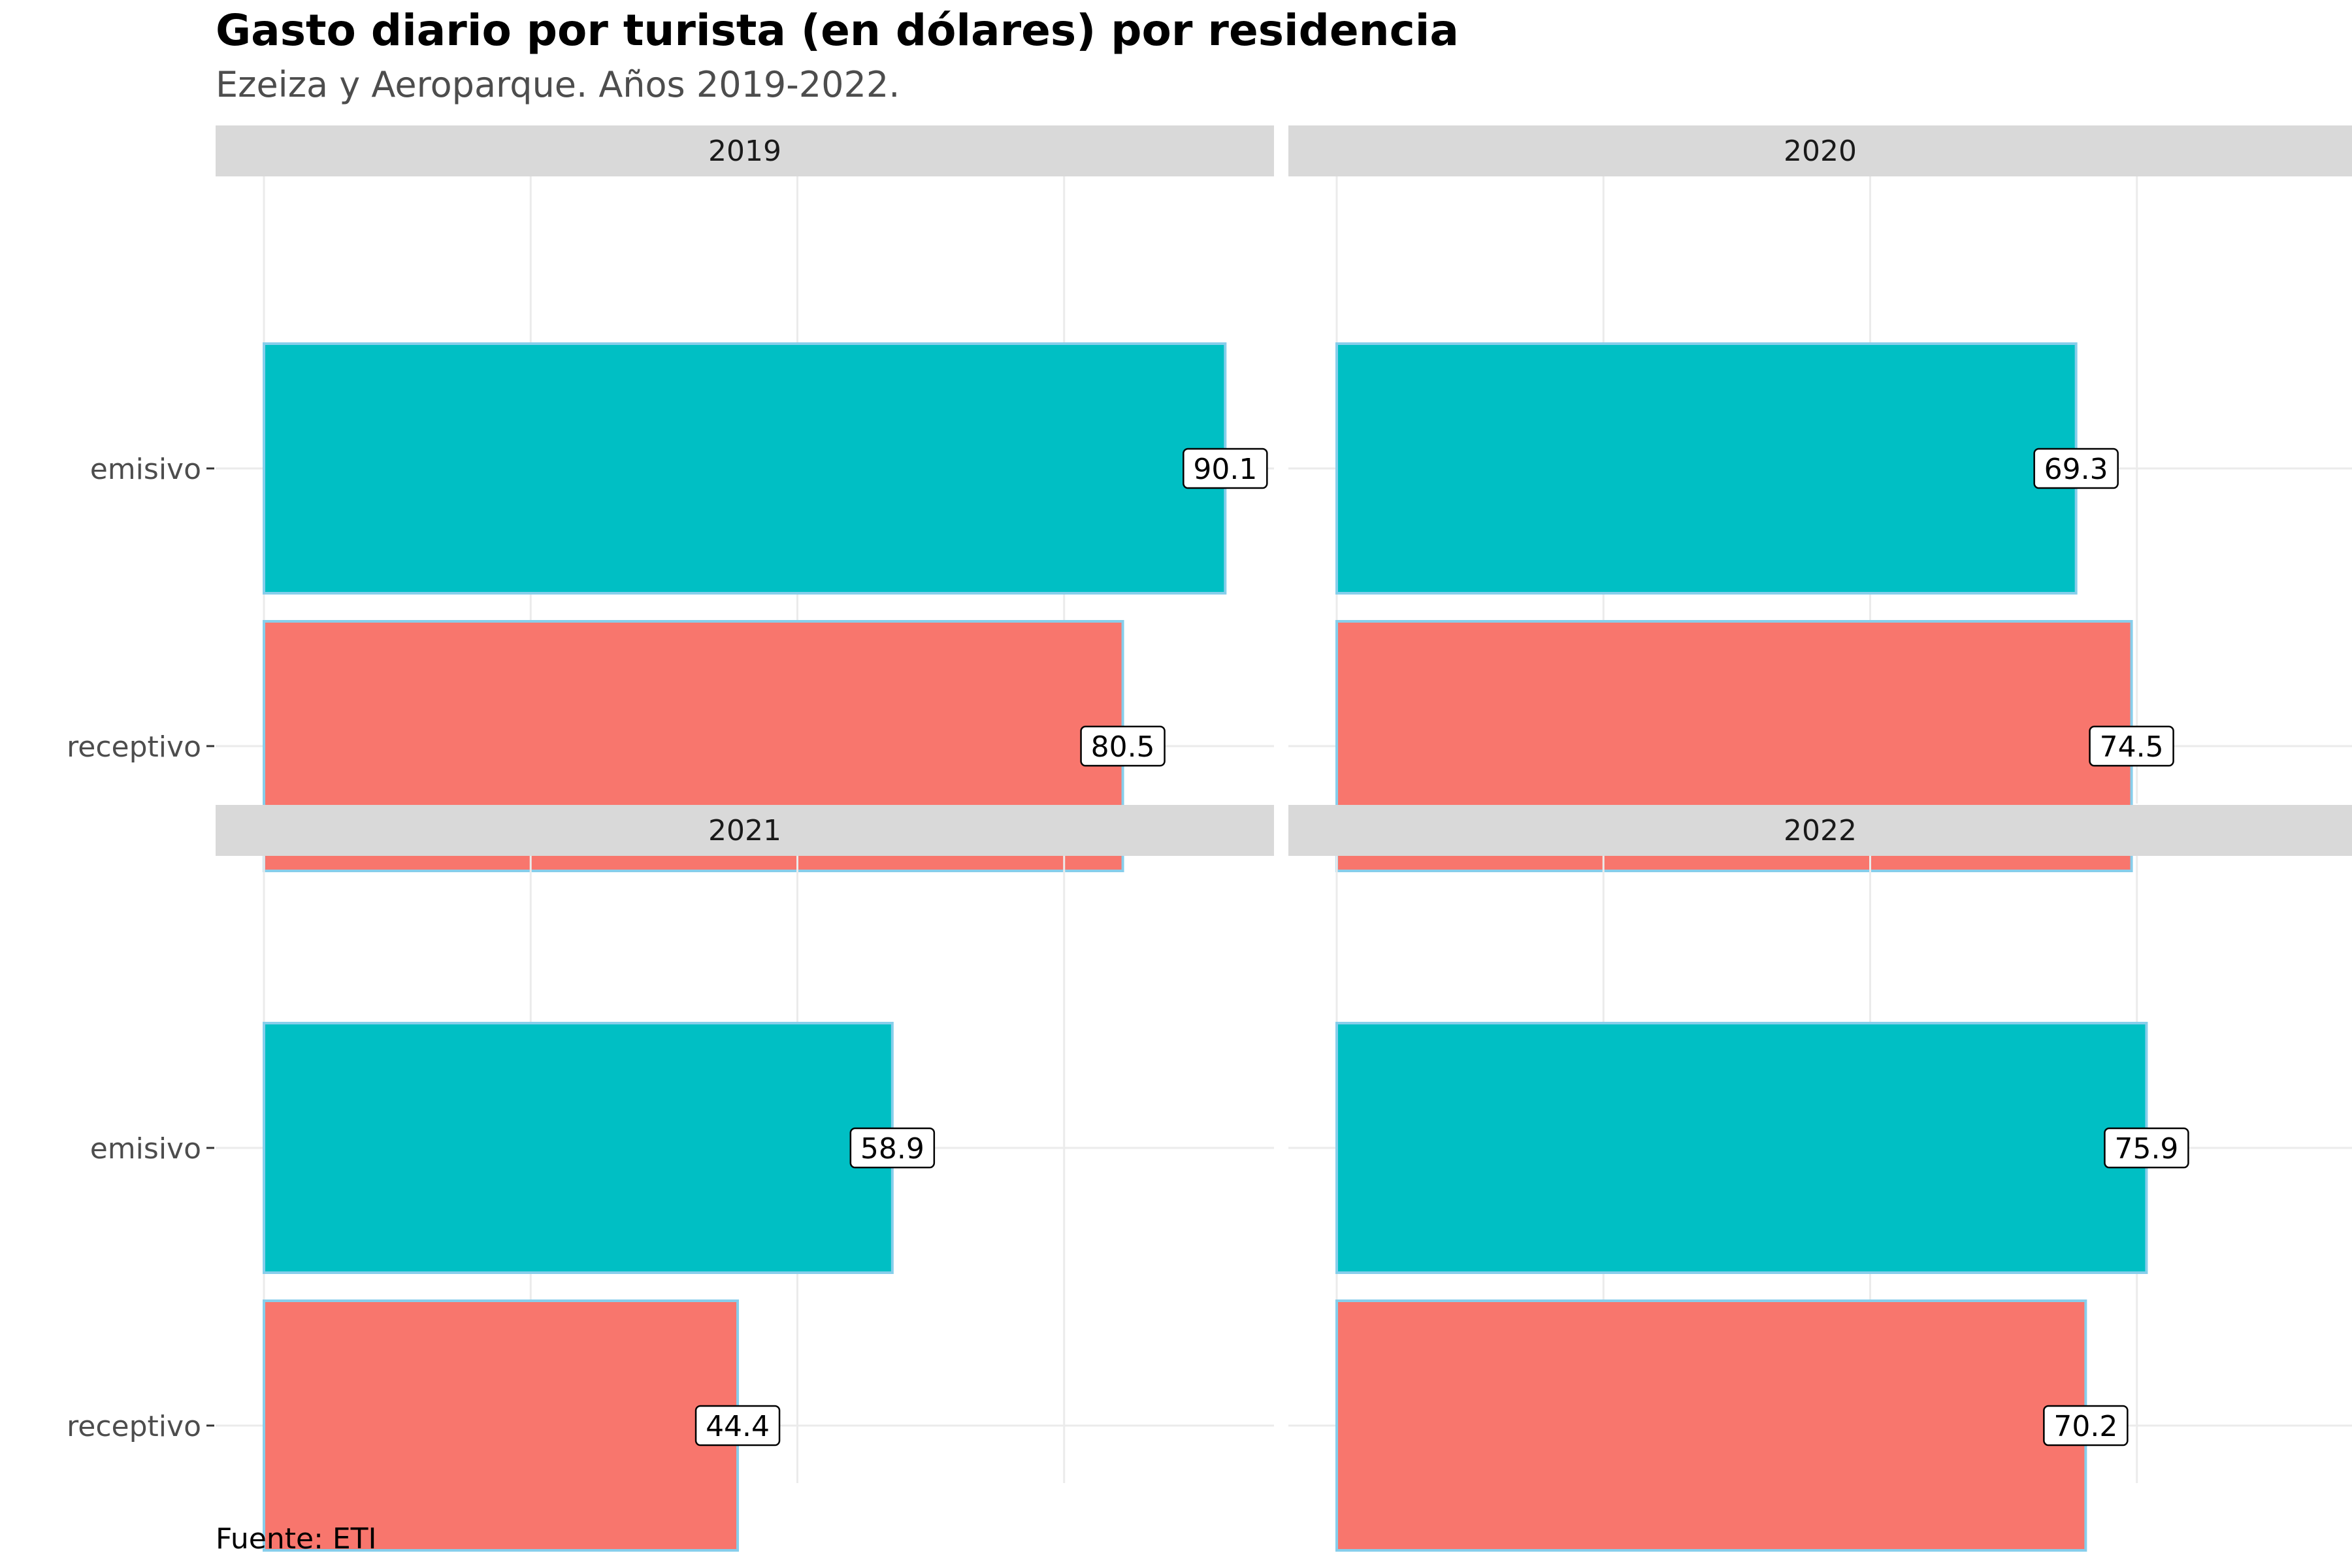 Image resolution: width=2352 pixels, height=1568 pixels. I want to click on data-label: 44.4, so click(738, 1426).